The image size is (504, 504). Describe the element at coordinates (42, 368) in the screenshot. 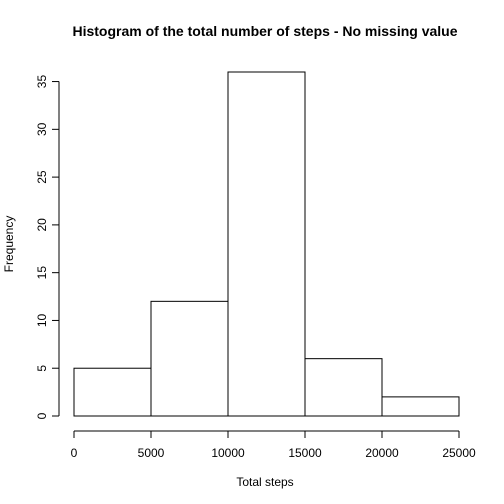

I see `y-tick-label-1: 5` at that location.